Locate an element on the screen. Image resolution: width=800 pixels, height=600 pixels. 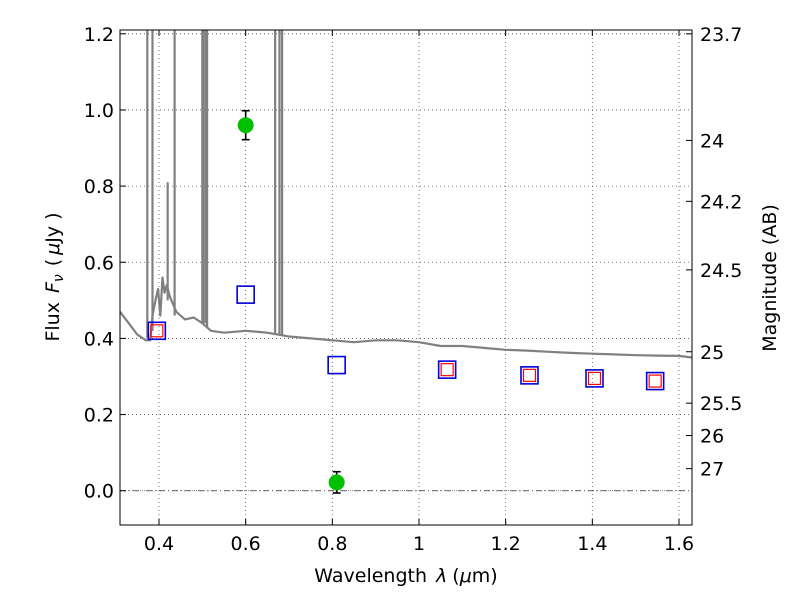
y-tick-label: 1.0 is located at coordinates (99, 111).